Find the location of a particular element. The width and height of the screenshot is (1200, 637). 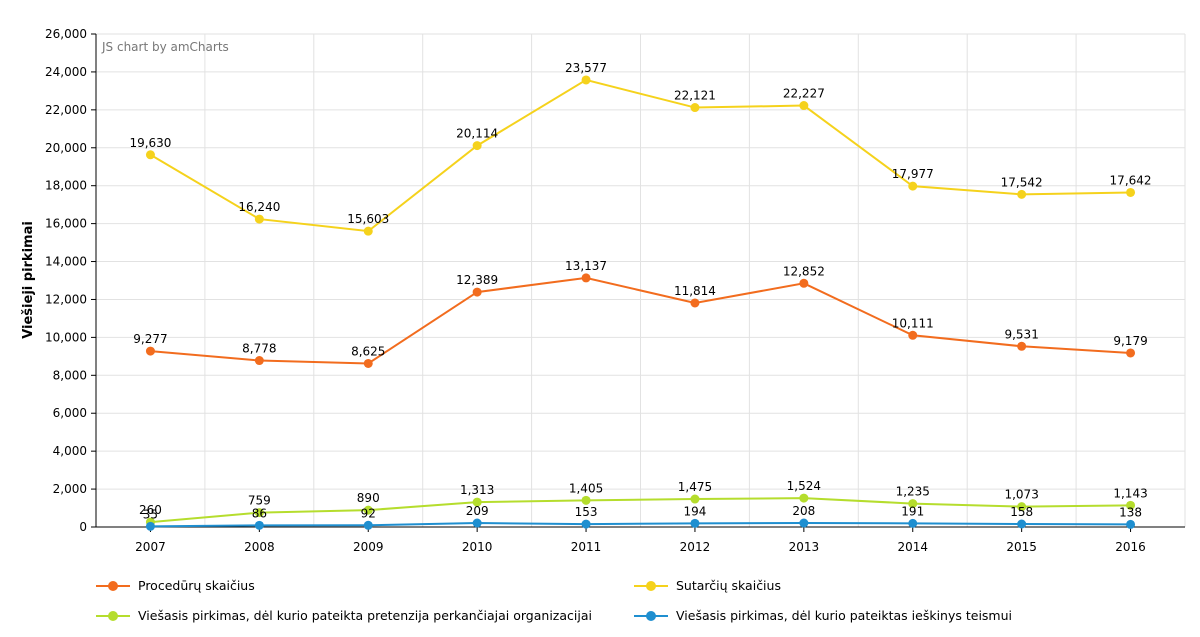

chart-credit: JS chart by amCharts is located at coordinates (165, 47).